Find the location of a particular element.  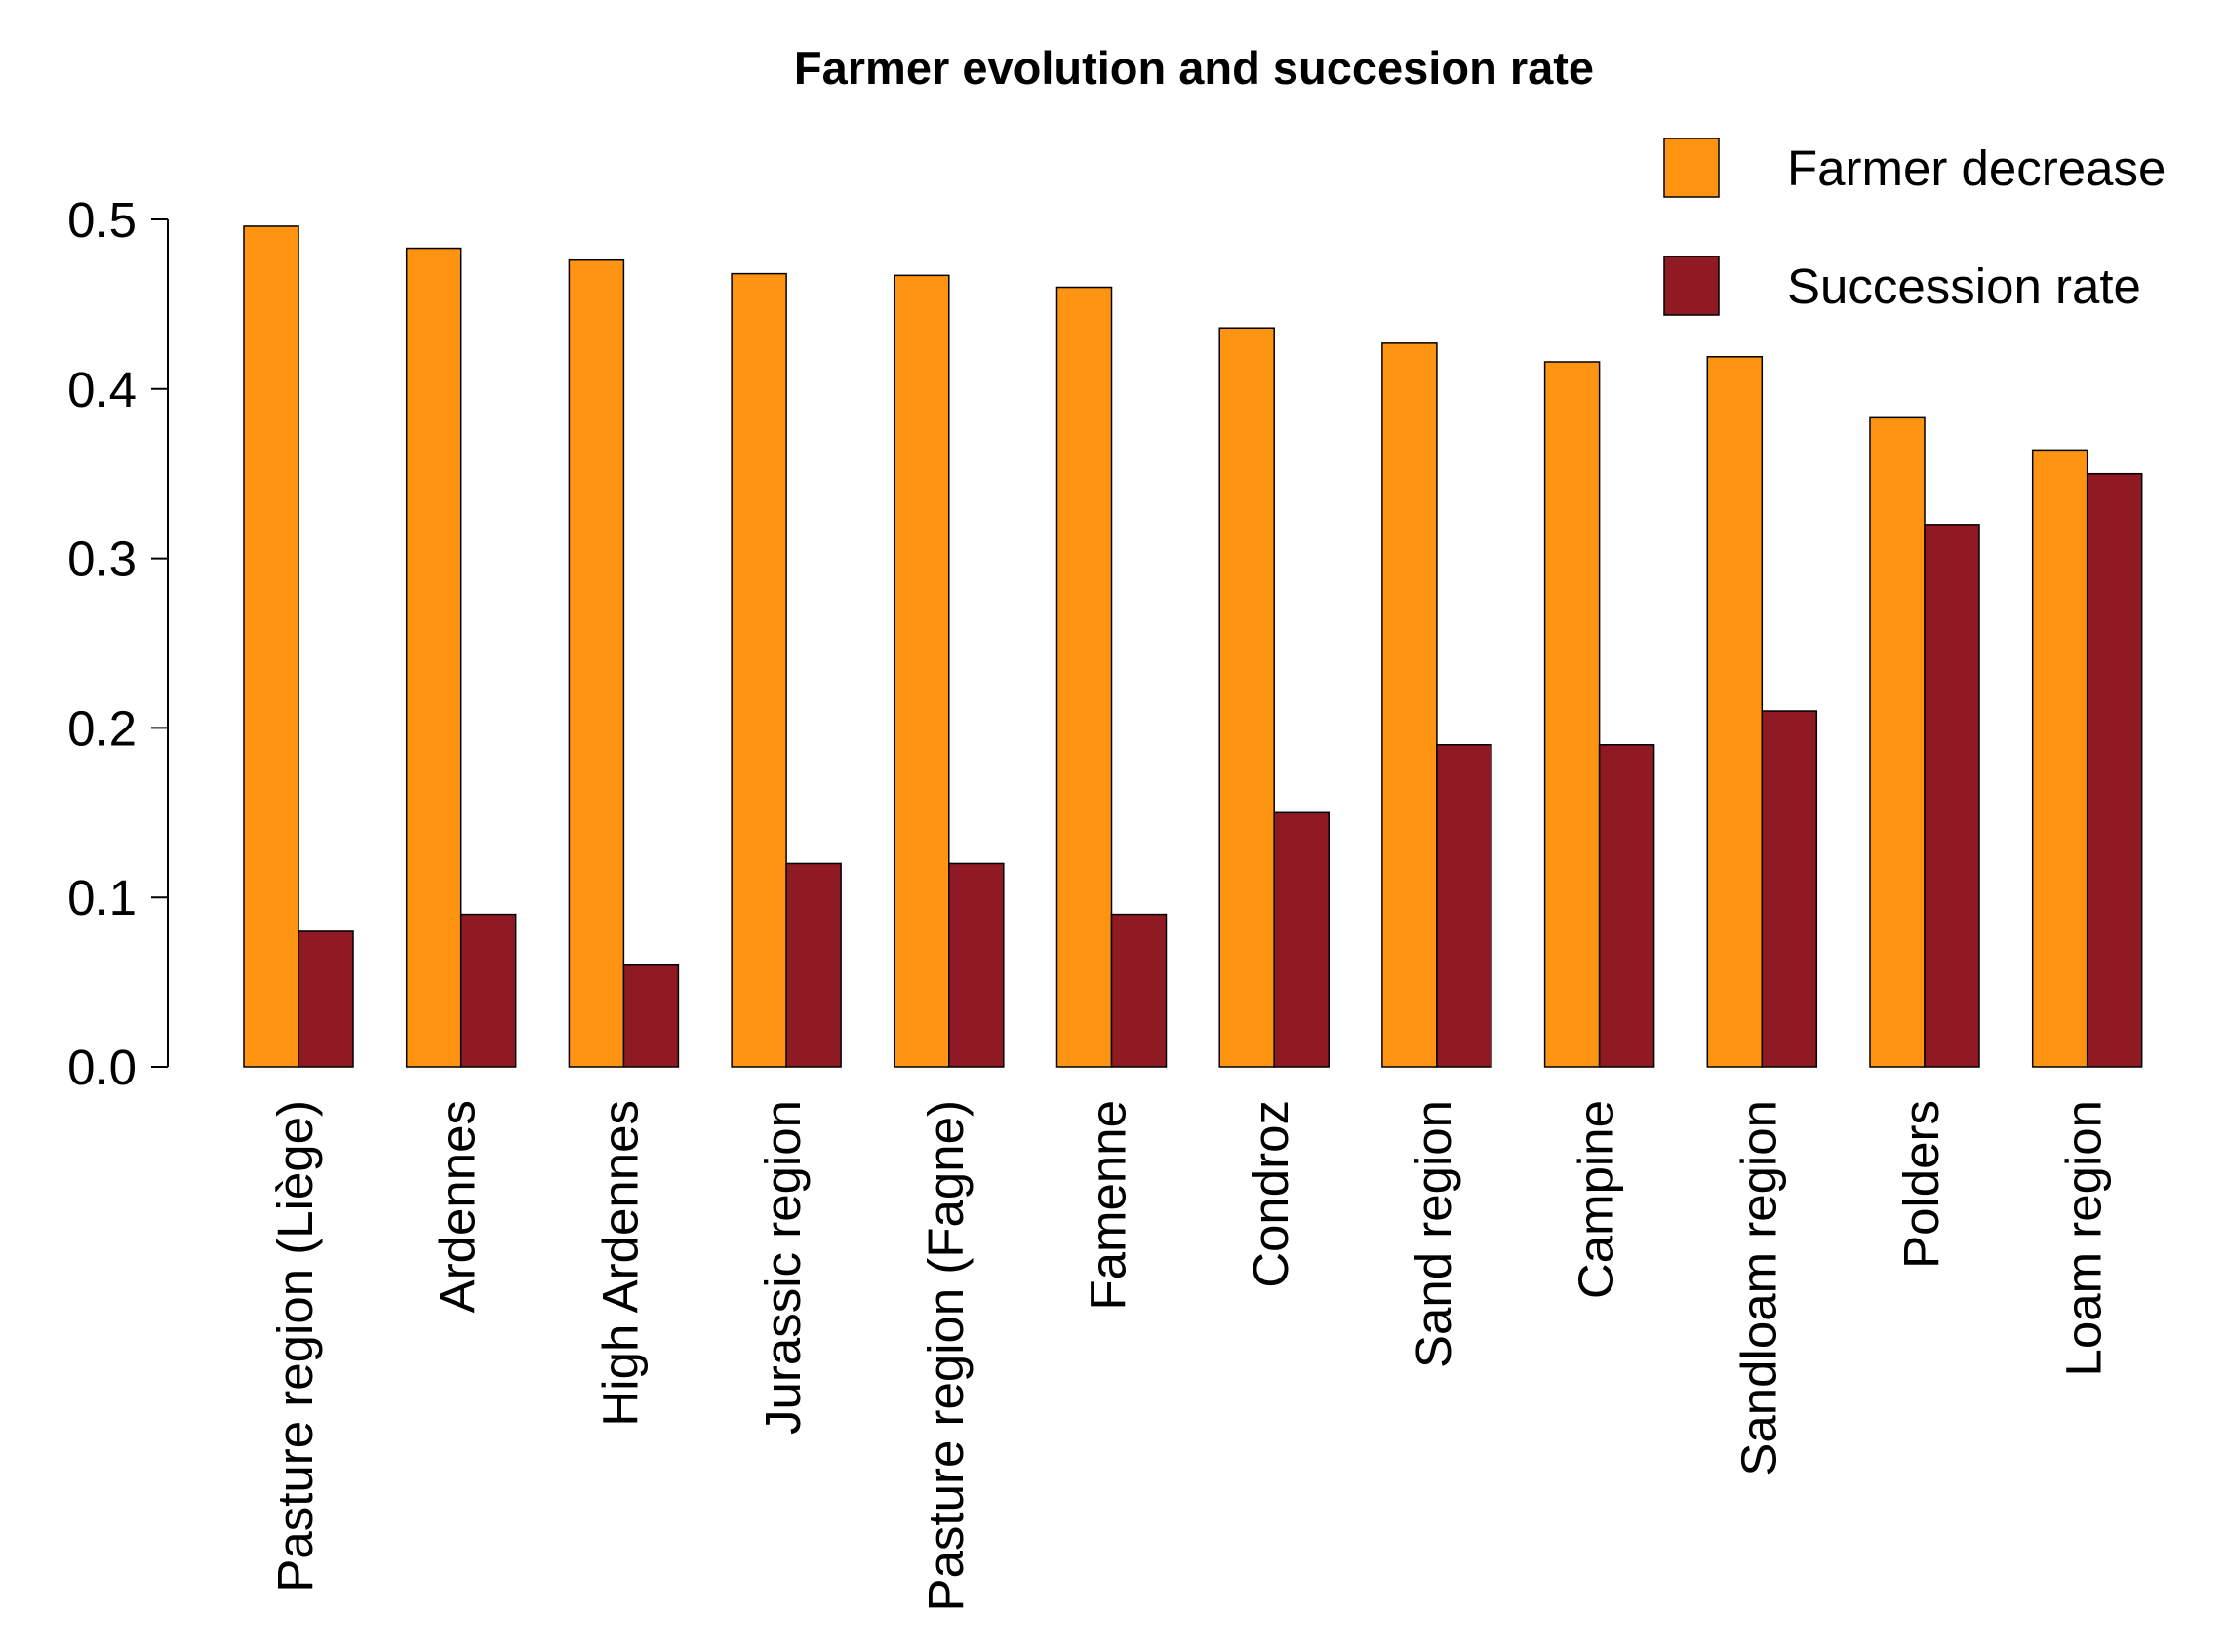

bar-succession-rate-campine is located at coordinates (1626, 906).